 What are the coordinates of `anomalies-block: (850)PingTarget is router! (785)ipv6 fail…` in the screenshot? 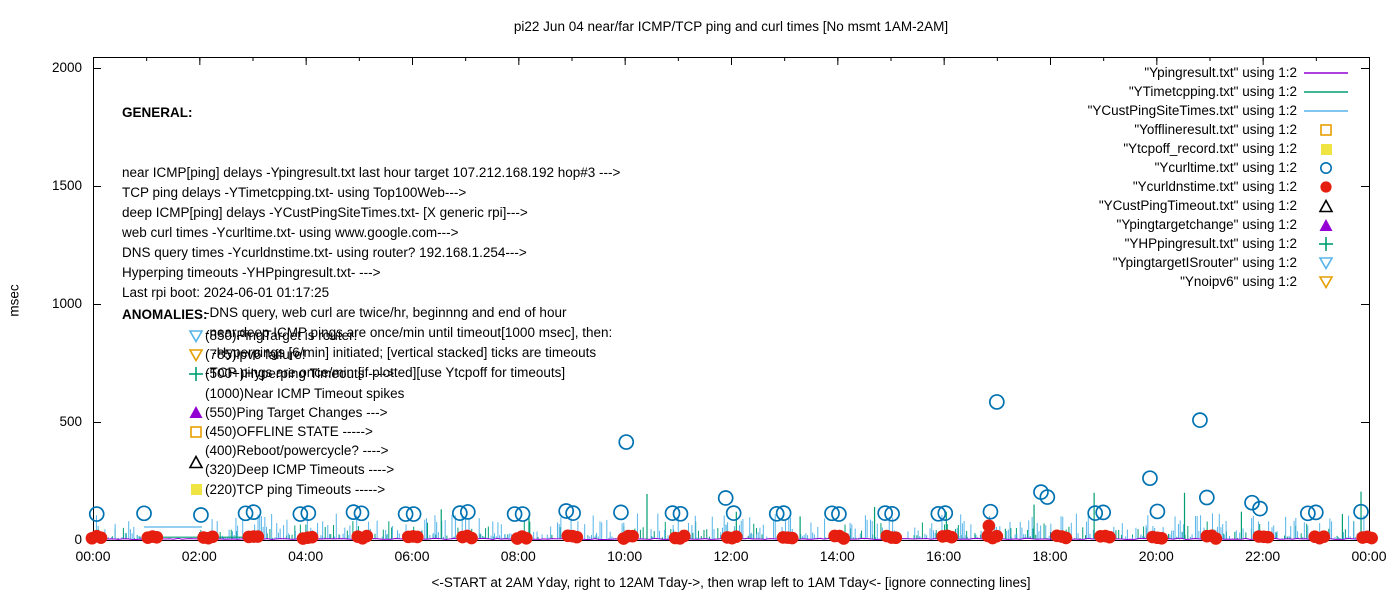 It's located at (296, 412).